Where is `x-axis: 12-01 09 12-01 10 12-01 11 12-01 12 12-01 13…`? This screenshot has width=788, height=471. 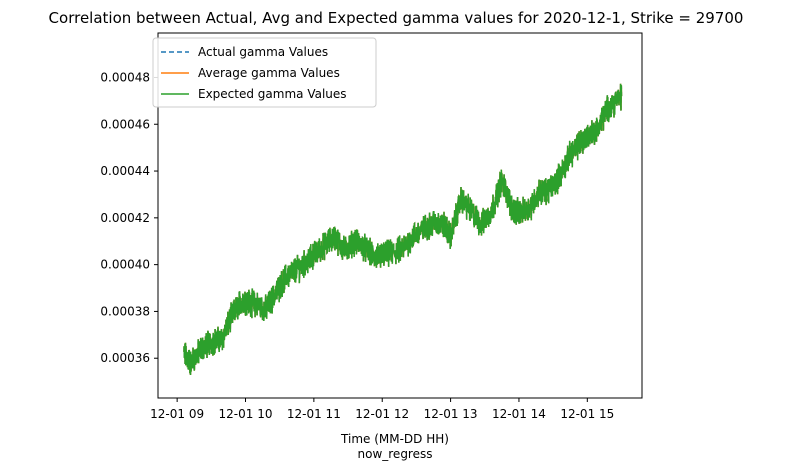
x-axis: 12-01 09 12-01 10 12-01 11 12-01 12 12-01 13… is located at coordinates (382, 409).